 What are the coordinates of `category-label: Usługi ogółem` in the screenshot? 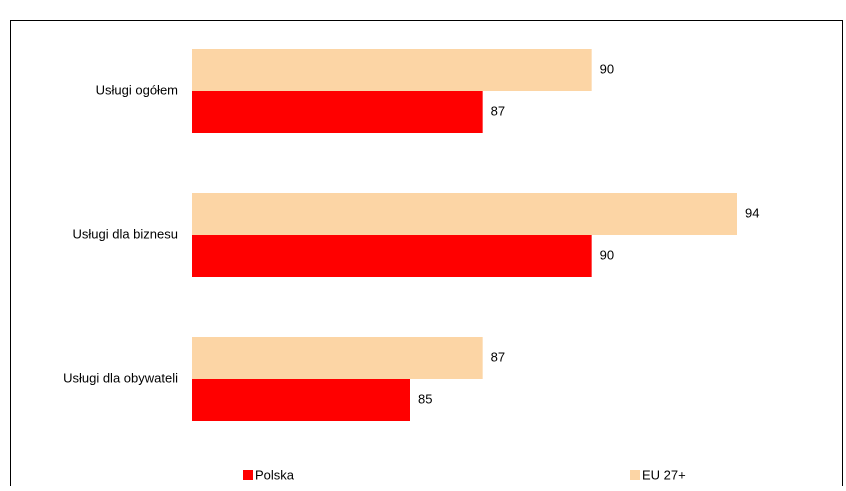 It's located at (137, 89).